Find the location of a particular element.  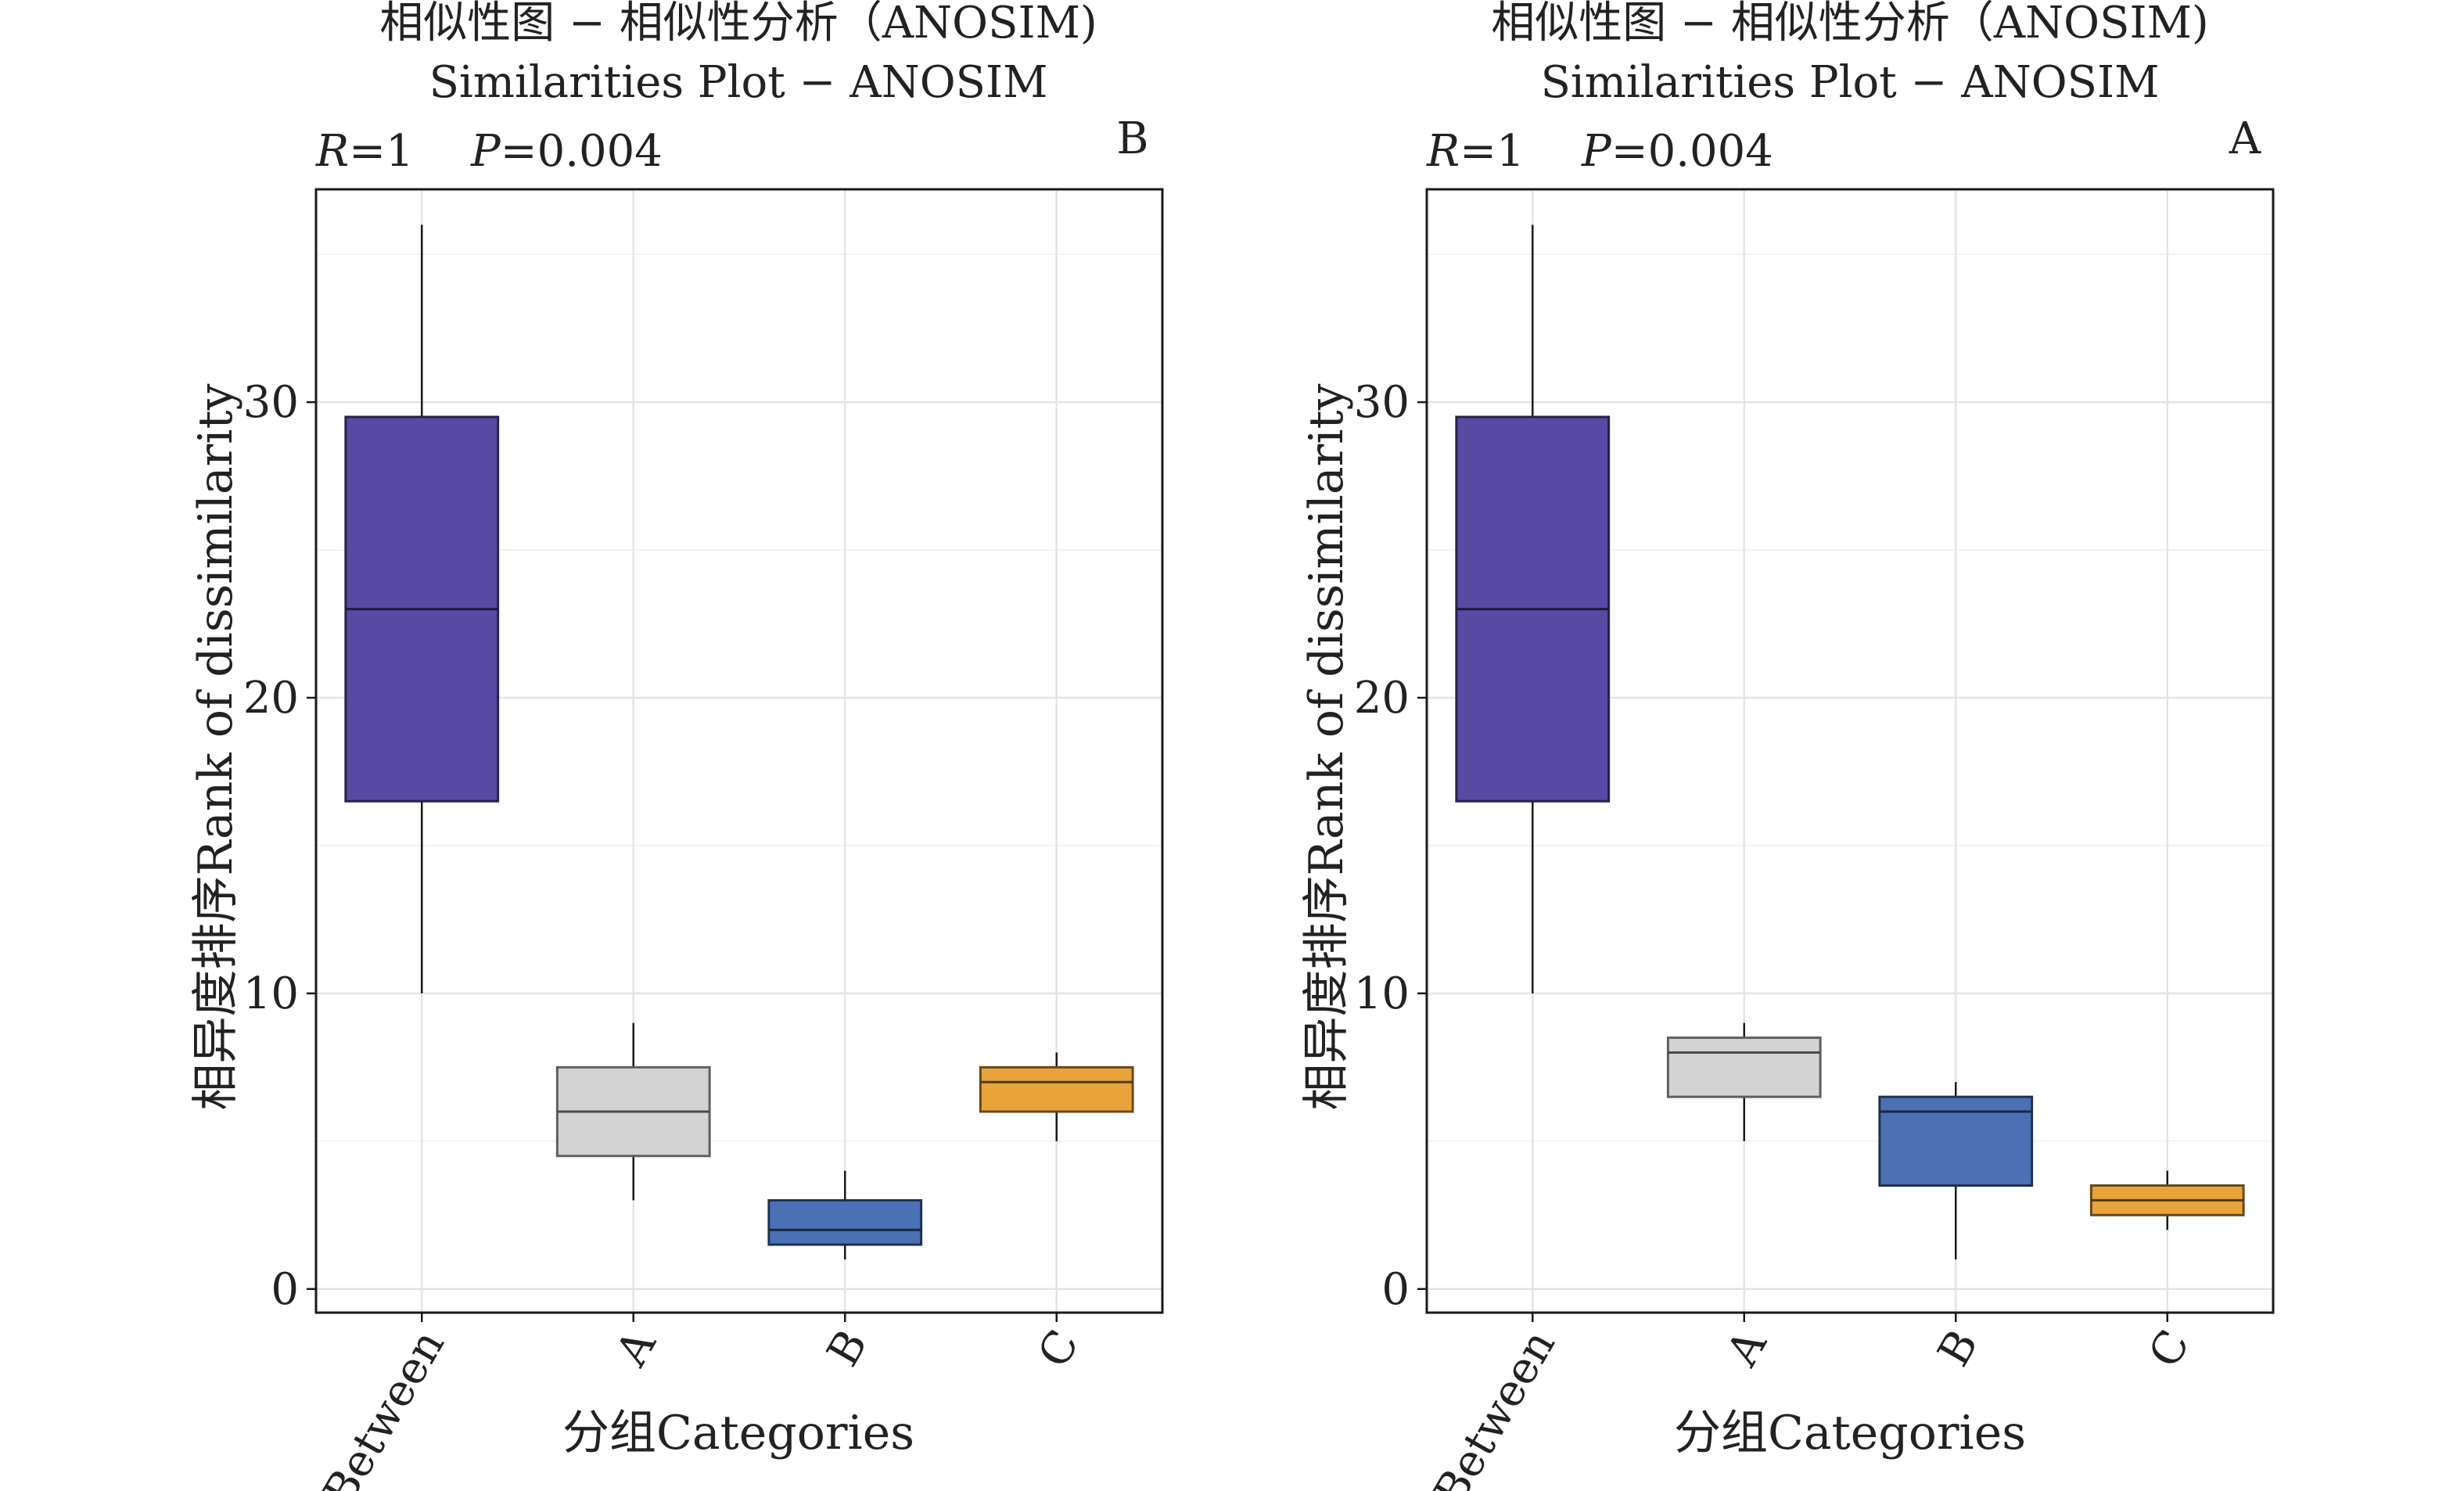

p-symbol-left: P is located at coordinates (485, 151).